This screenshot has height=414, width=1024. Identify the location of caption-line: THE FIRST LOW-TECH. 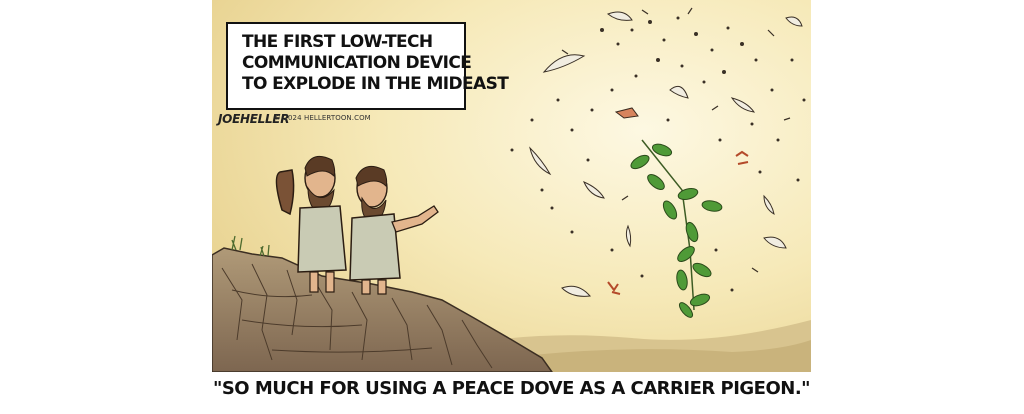
(337, 42).